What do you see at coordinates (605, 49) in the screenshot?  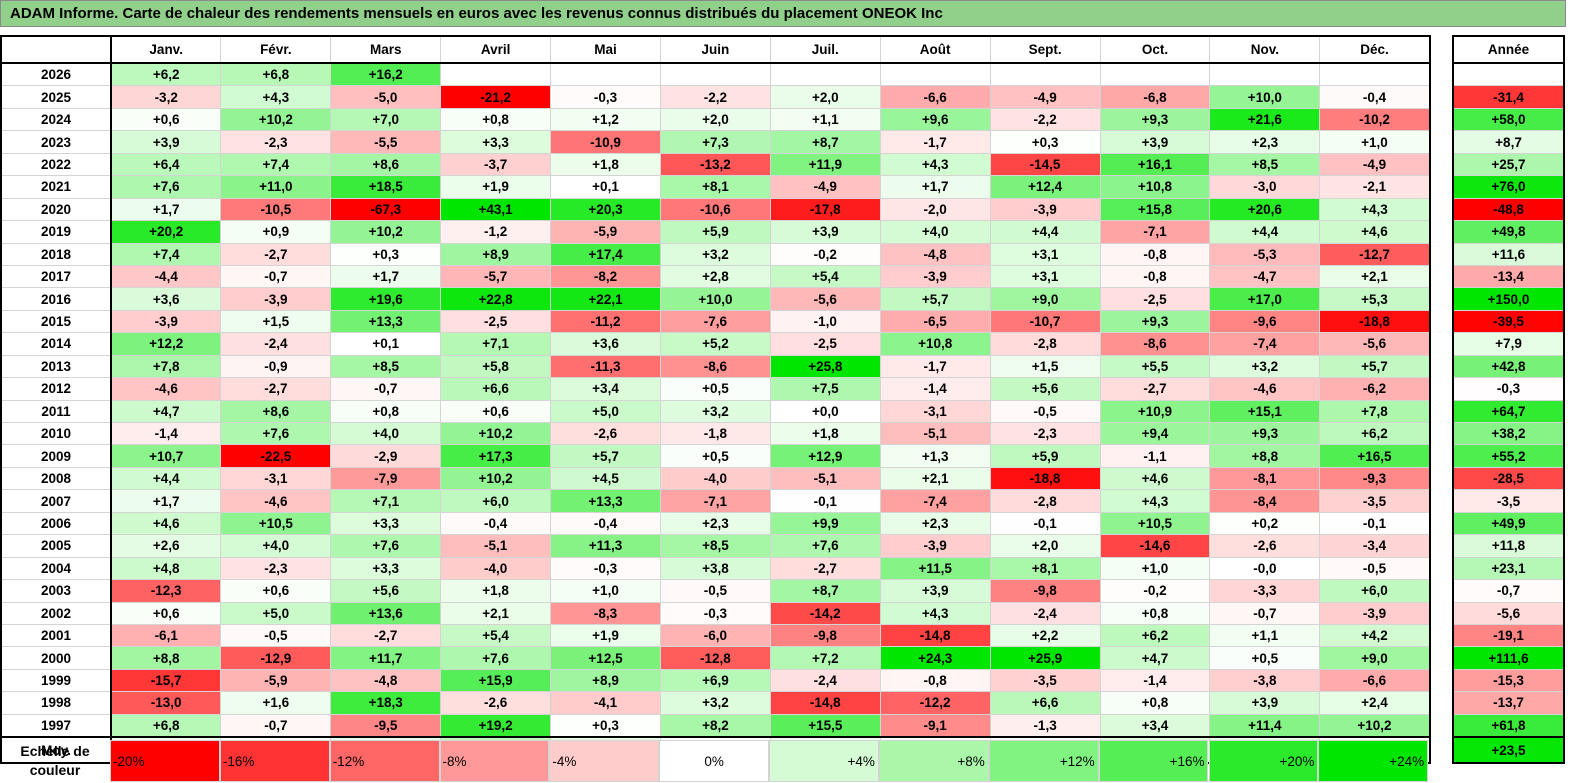 I see `month-header: Mai` at bounding box center [605, 49].